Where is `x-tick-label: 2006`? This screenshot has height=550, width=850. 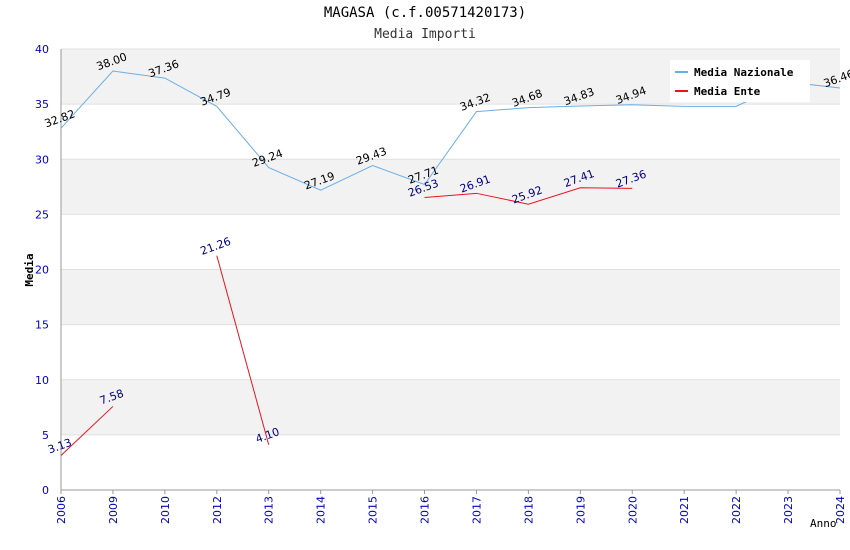
x-tick-label: 2006 is located at coordinates (61, 510).